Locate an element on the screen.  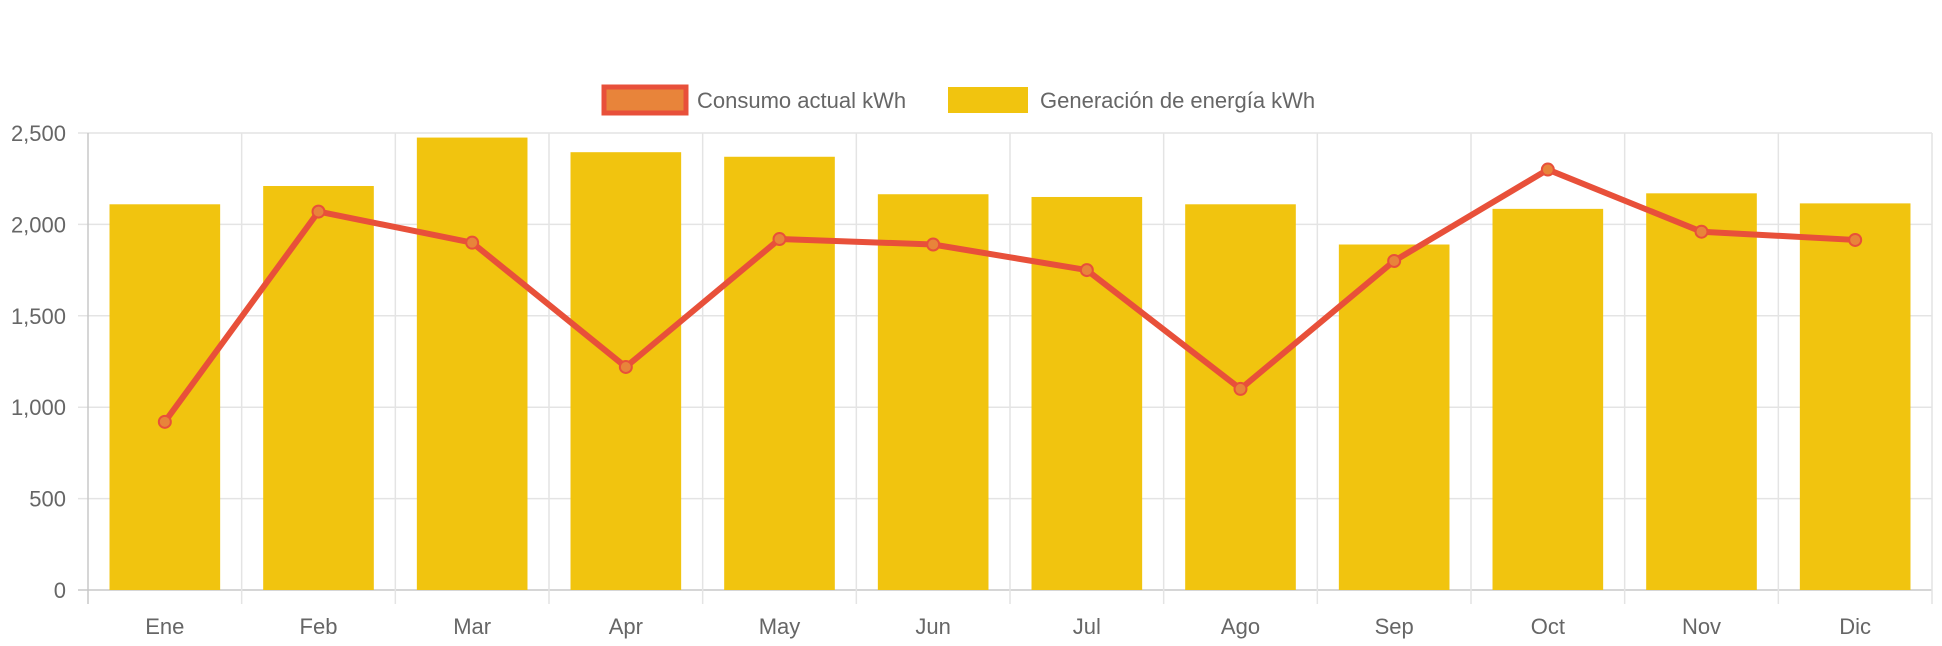
x-tick-label: May is located at coordinates (780, 626).